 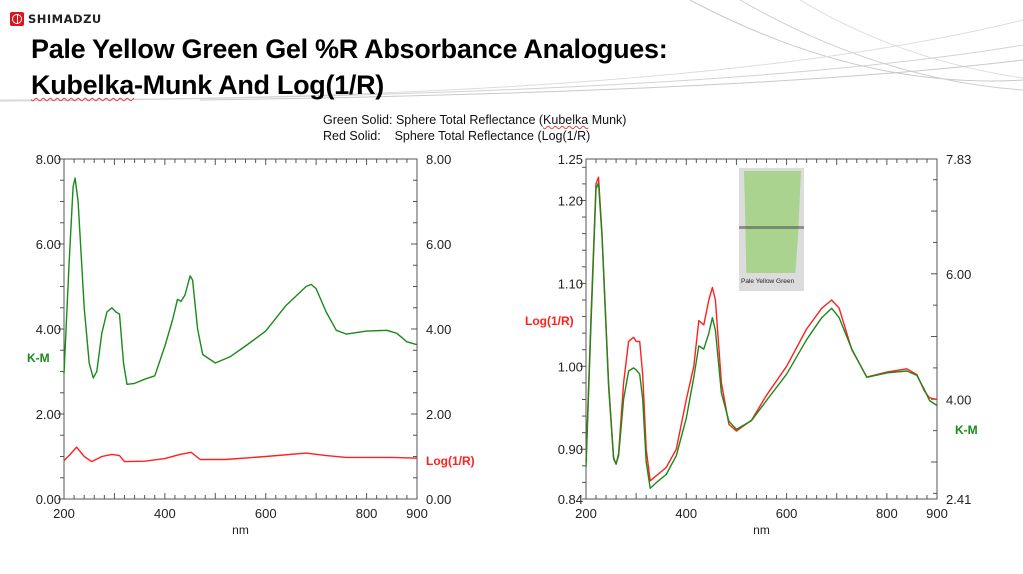 I want to click on title-line-2: Kubelka-Munk And Log(1/R), so click(x=349, y=85).